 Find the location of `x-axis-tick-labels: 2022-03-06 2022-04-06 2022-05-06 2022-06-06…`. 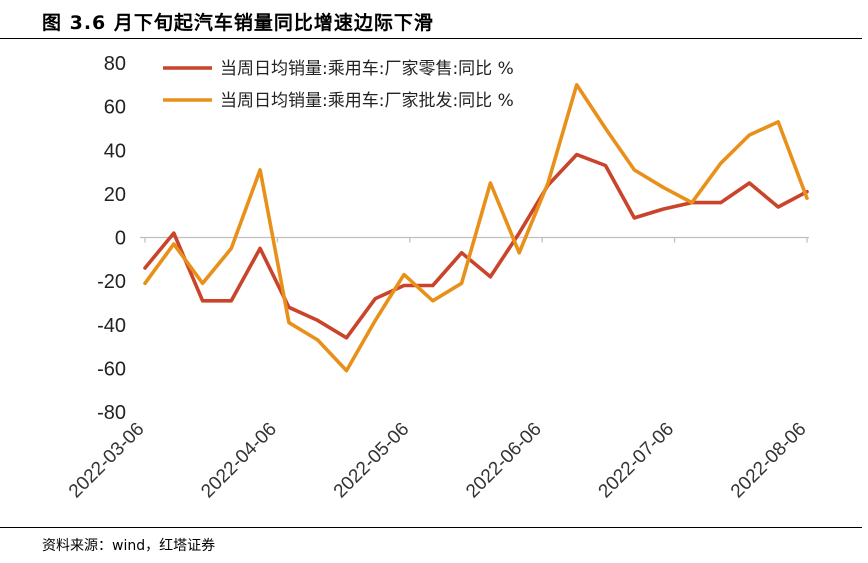

x-axis-tick-labels: 2022-03-06 2022-04-06 2022-05-06 2022-06-06… is located at coordinates (438, 461).